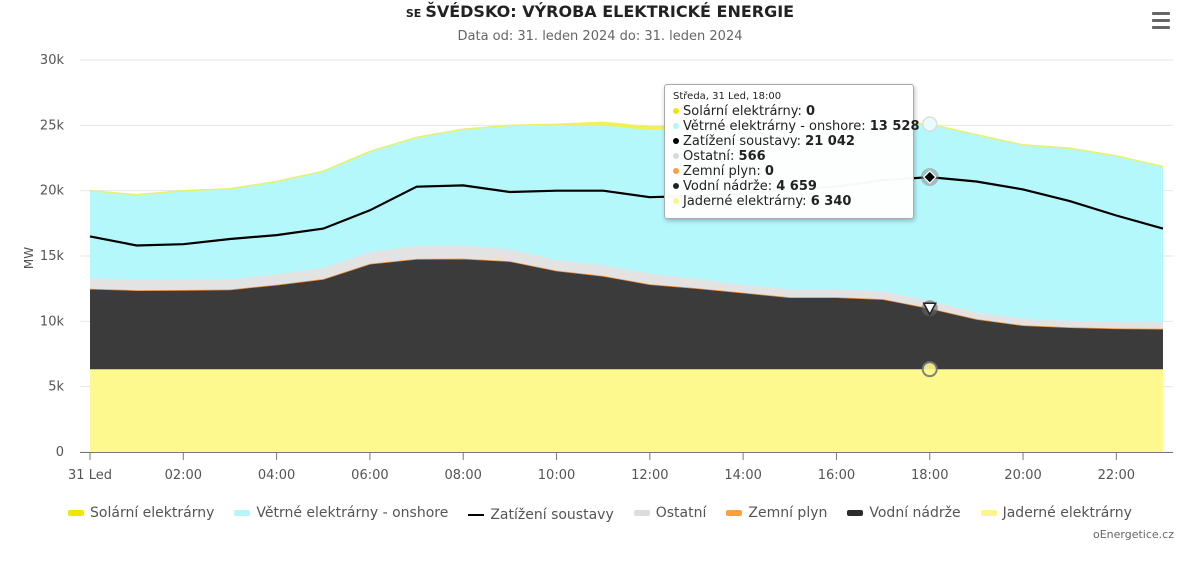 Image resolution: width=1200 pixels, height=576 pixels. What do you see at coordinates (727, 96) in the screenshot?
I see `tooltip-header: Středa, 31 Led, 18:00` at bounding box center [727, 96].